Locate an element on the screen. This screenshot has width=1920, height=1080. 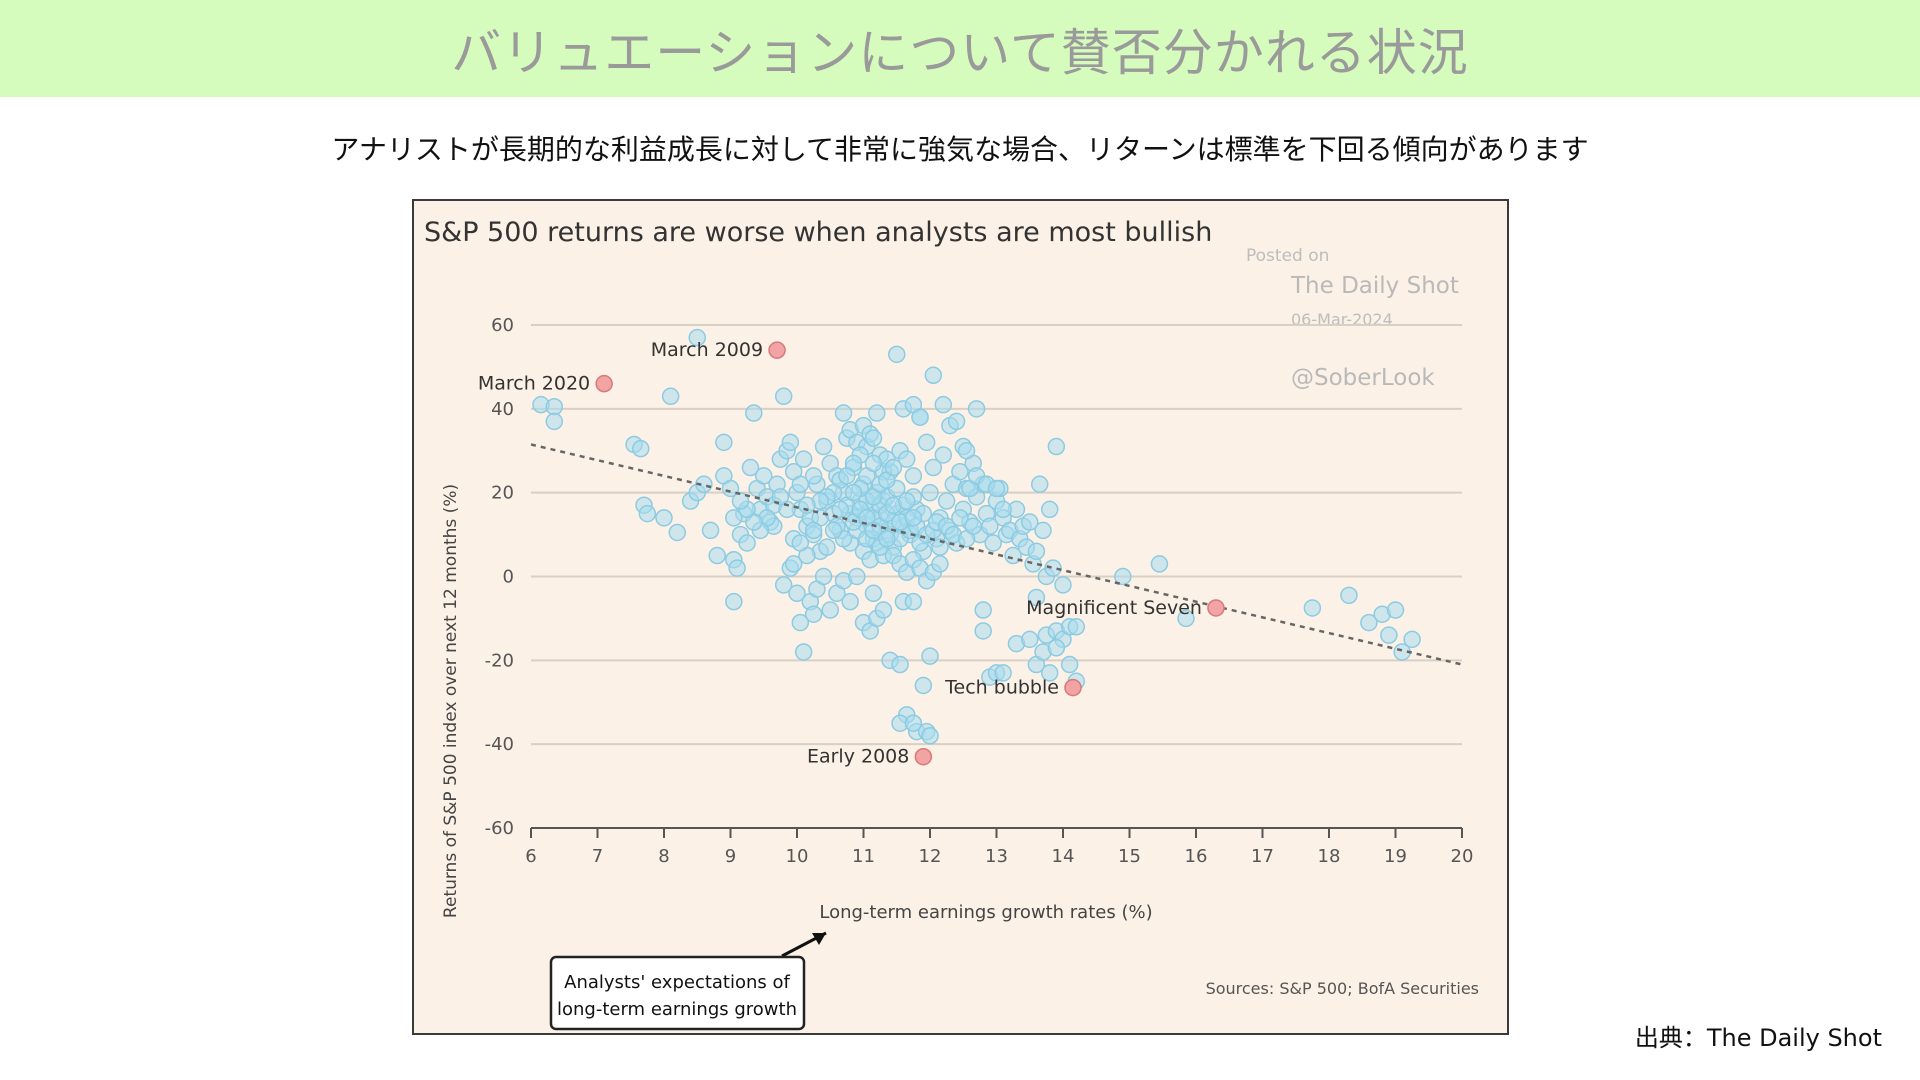
x-tick-label: 17 is located at coordinates (1262, 856).